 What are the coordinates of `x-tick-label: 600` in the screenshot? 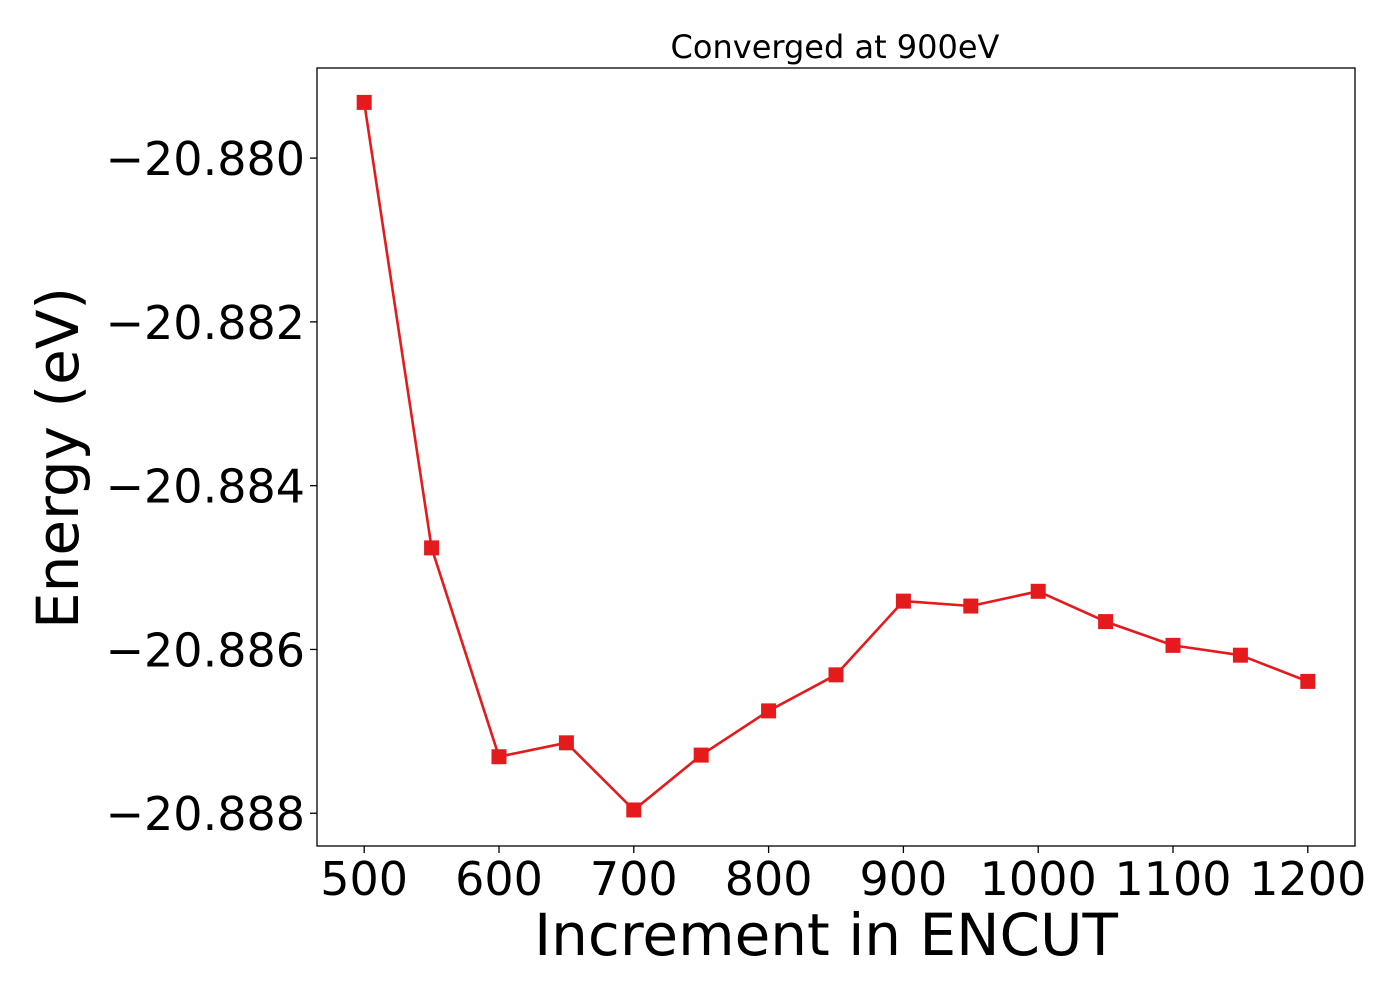 It's located at (499, 879).